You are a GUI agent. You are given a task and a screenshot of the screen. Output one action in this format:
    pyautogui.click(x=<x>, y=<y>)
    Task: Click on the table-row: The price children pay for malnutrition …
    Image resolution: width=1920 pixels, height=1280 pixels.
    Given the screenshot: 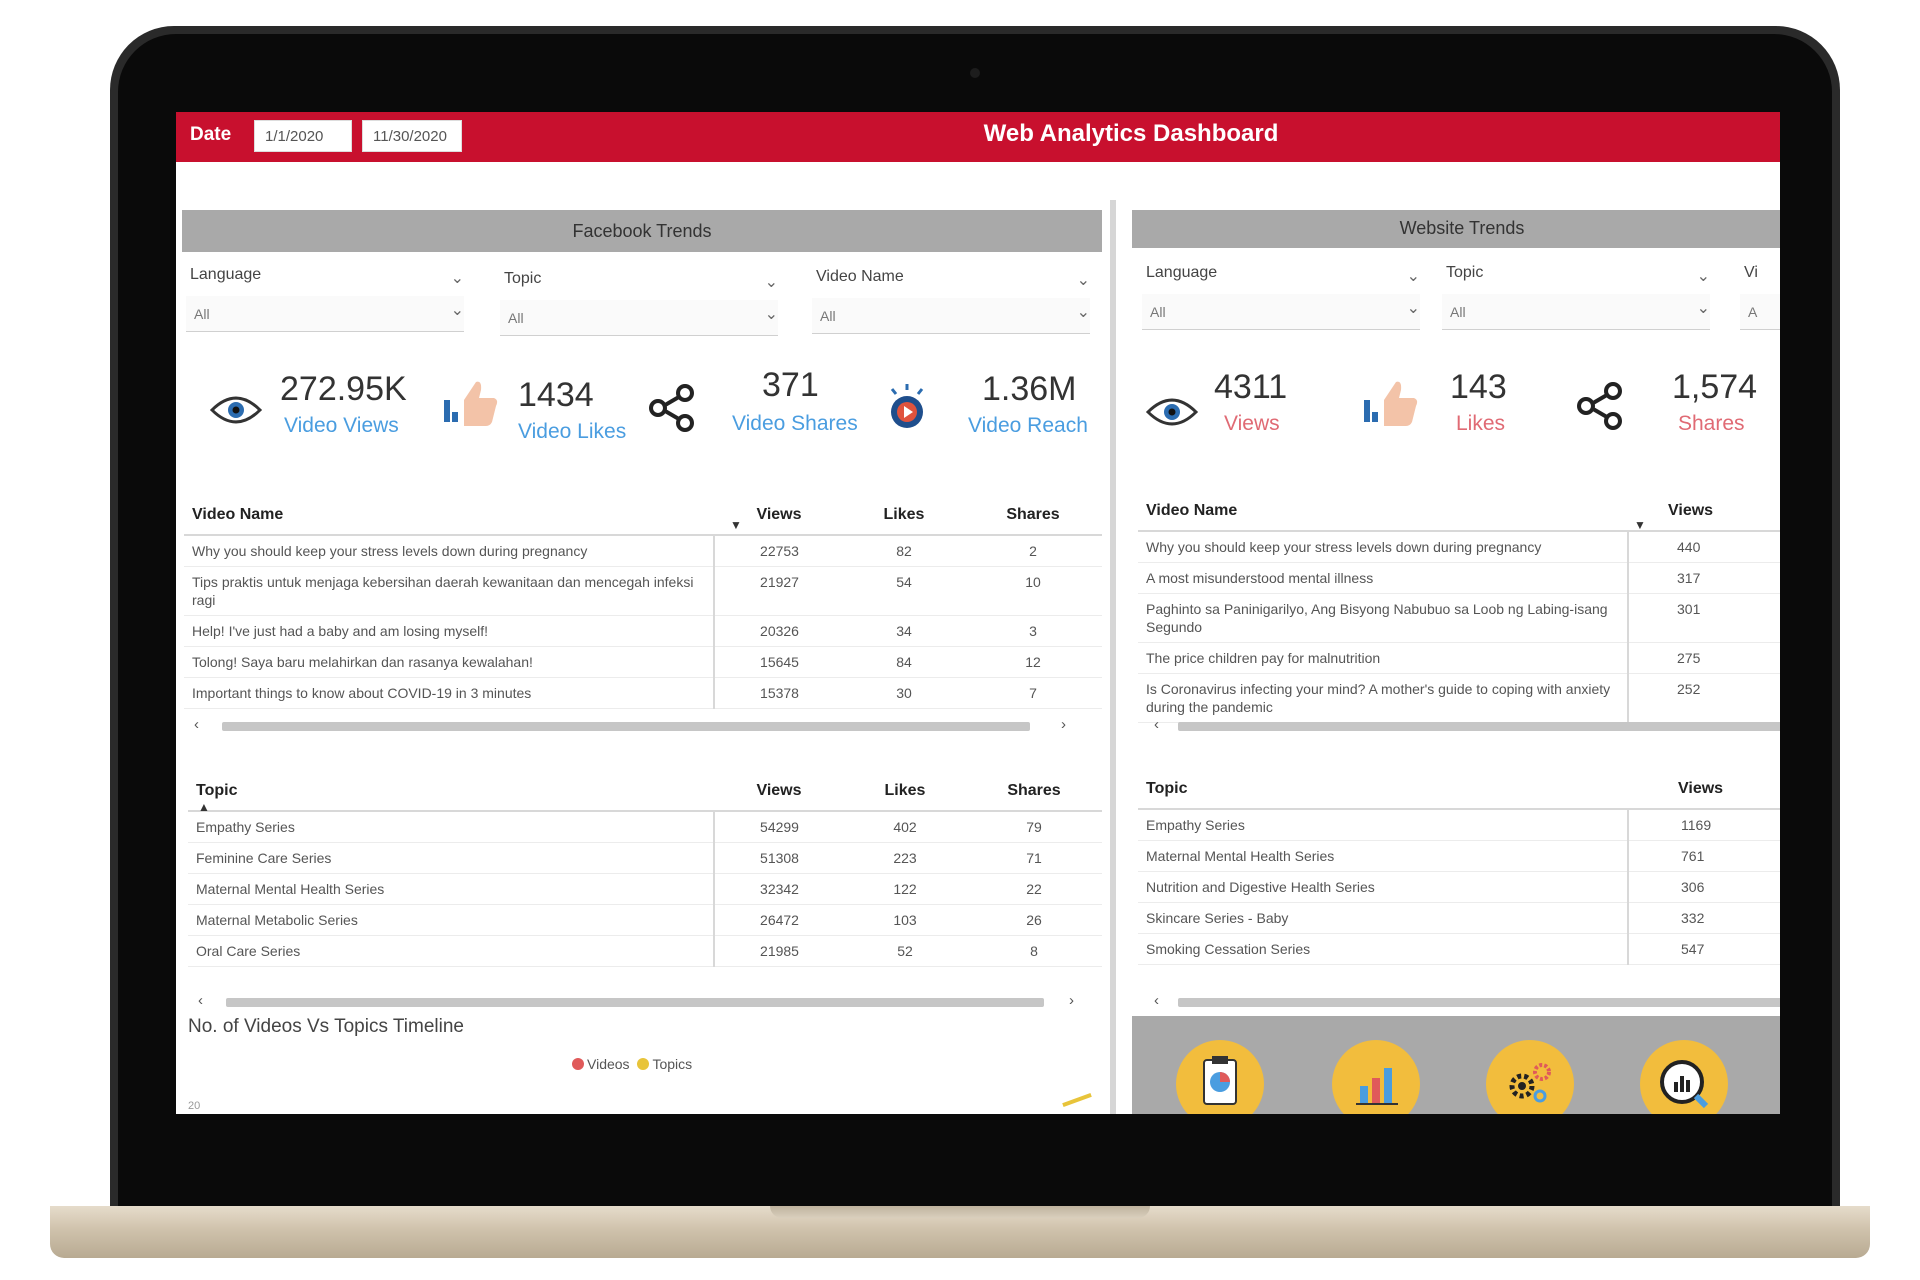 What is the action you would take?
    pyautogui.click(x=1459, y=658)
    